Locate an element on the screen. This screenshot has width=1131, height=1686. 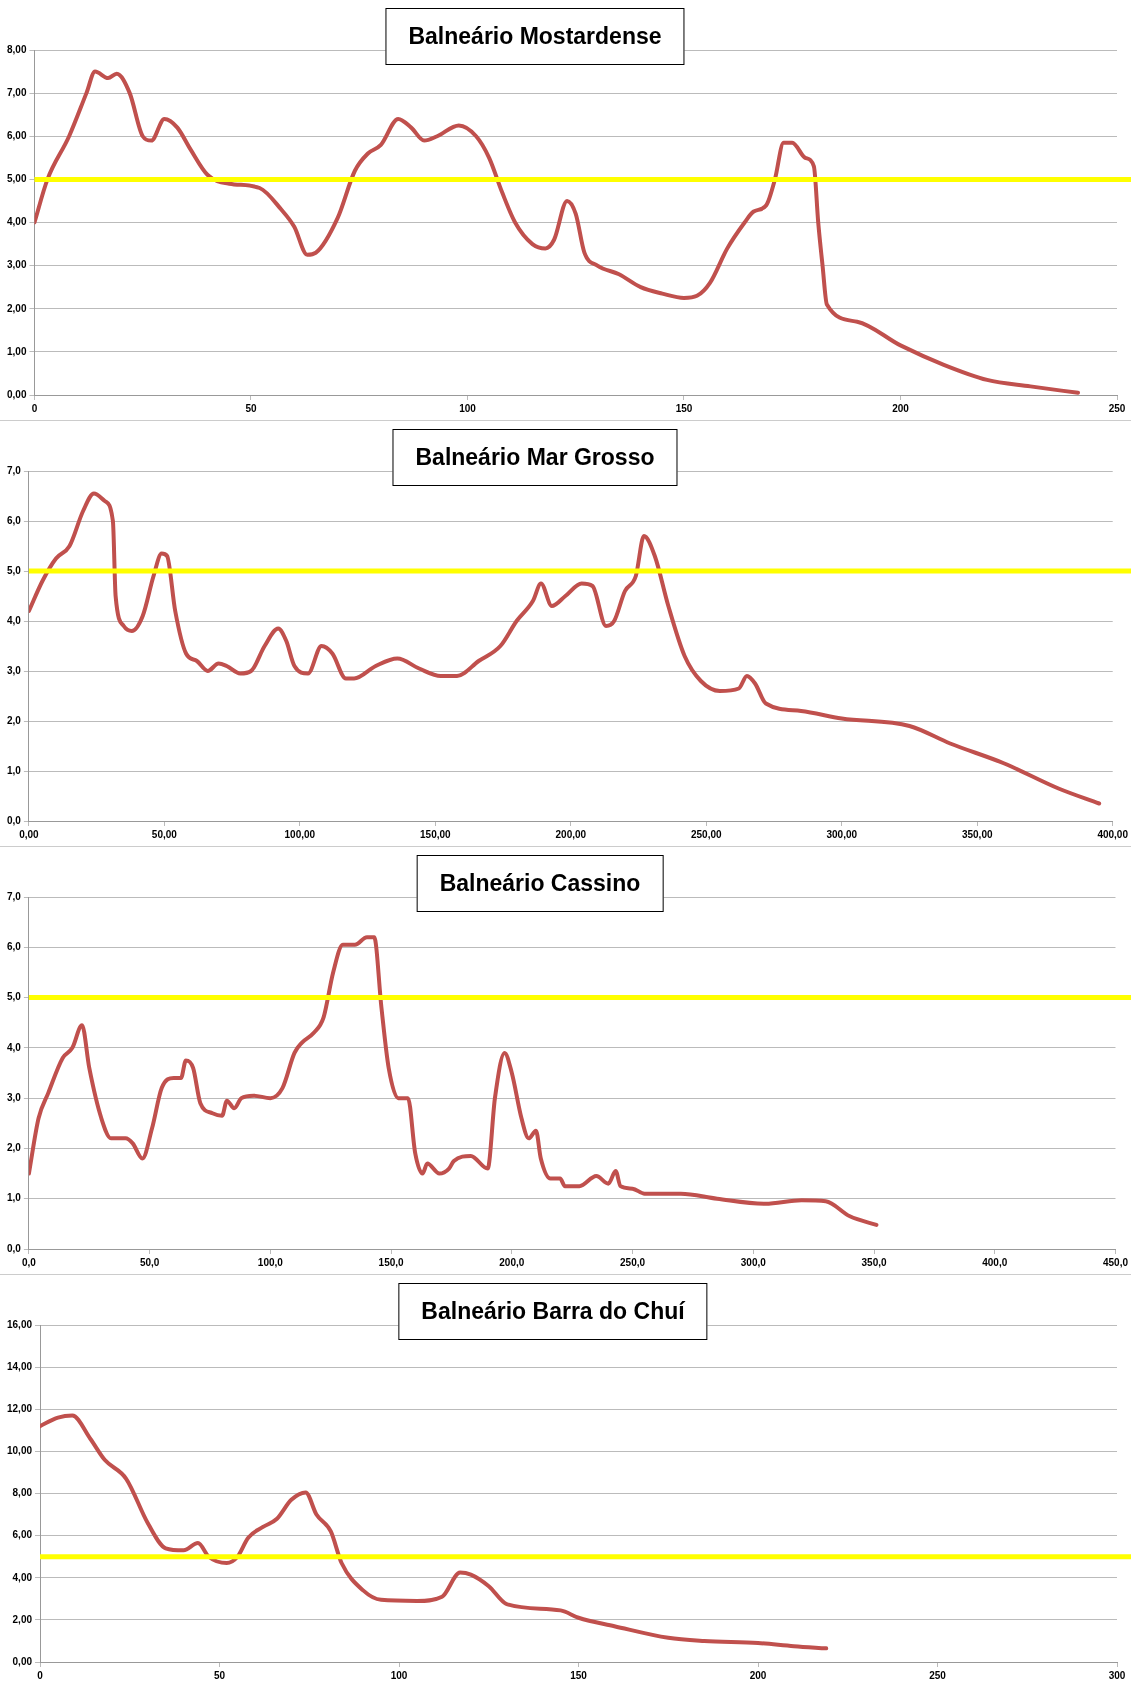
chart-title: Balneário Mostardense is located at coordinates (535, 36).